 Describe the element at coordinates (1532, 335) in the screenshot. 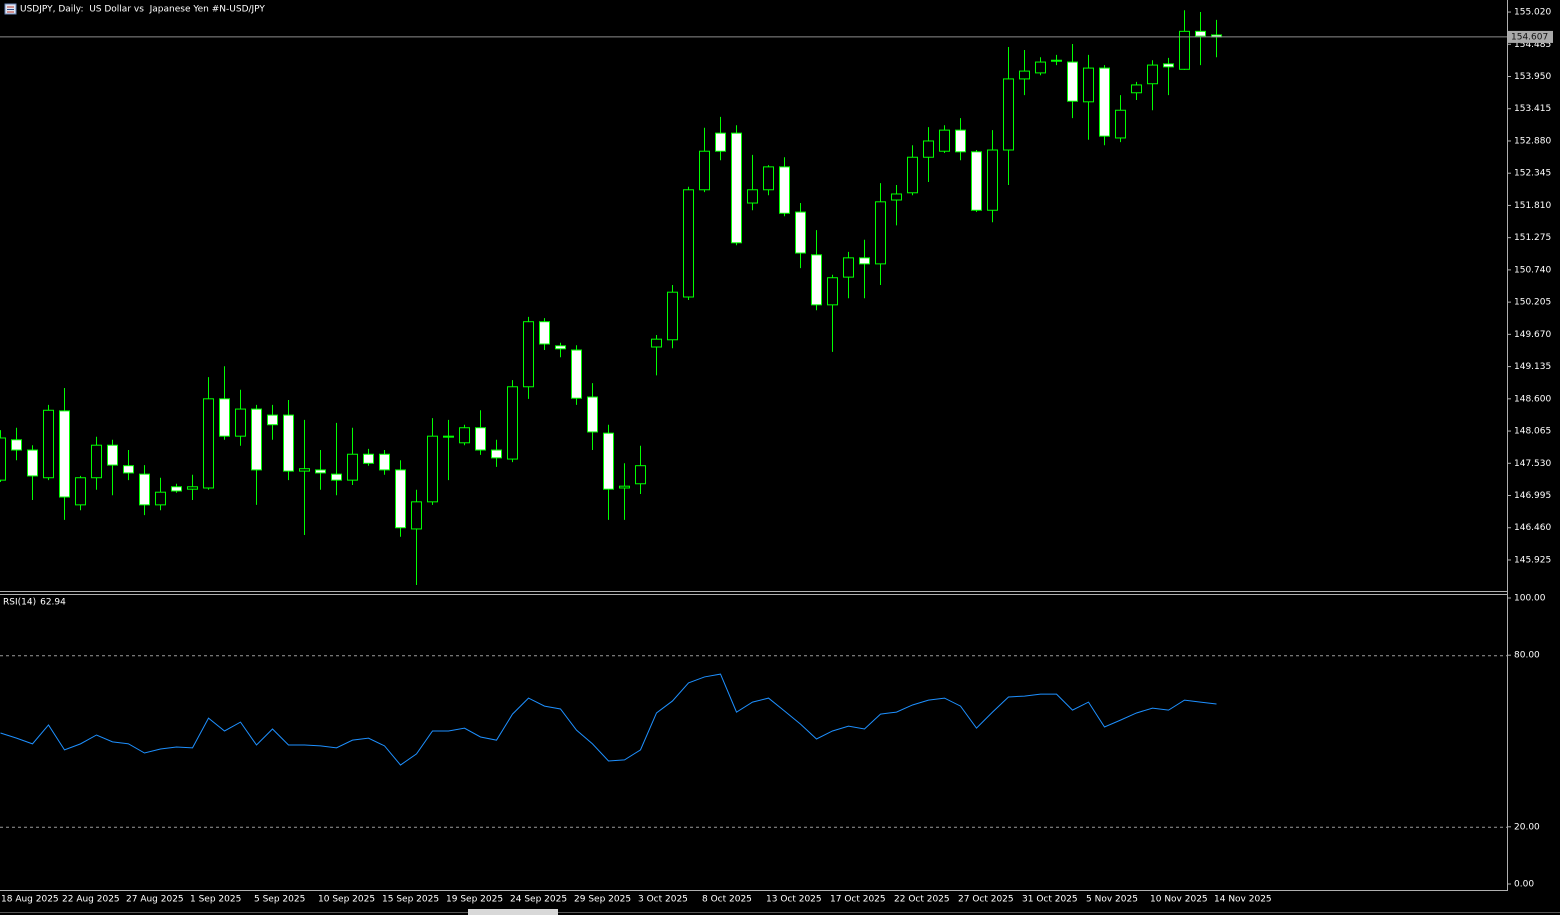

I see `y-tick-label: 149.670` at that location.